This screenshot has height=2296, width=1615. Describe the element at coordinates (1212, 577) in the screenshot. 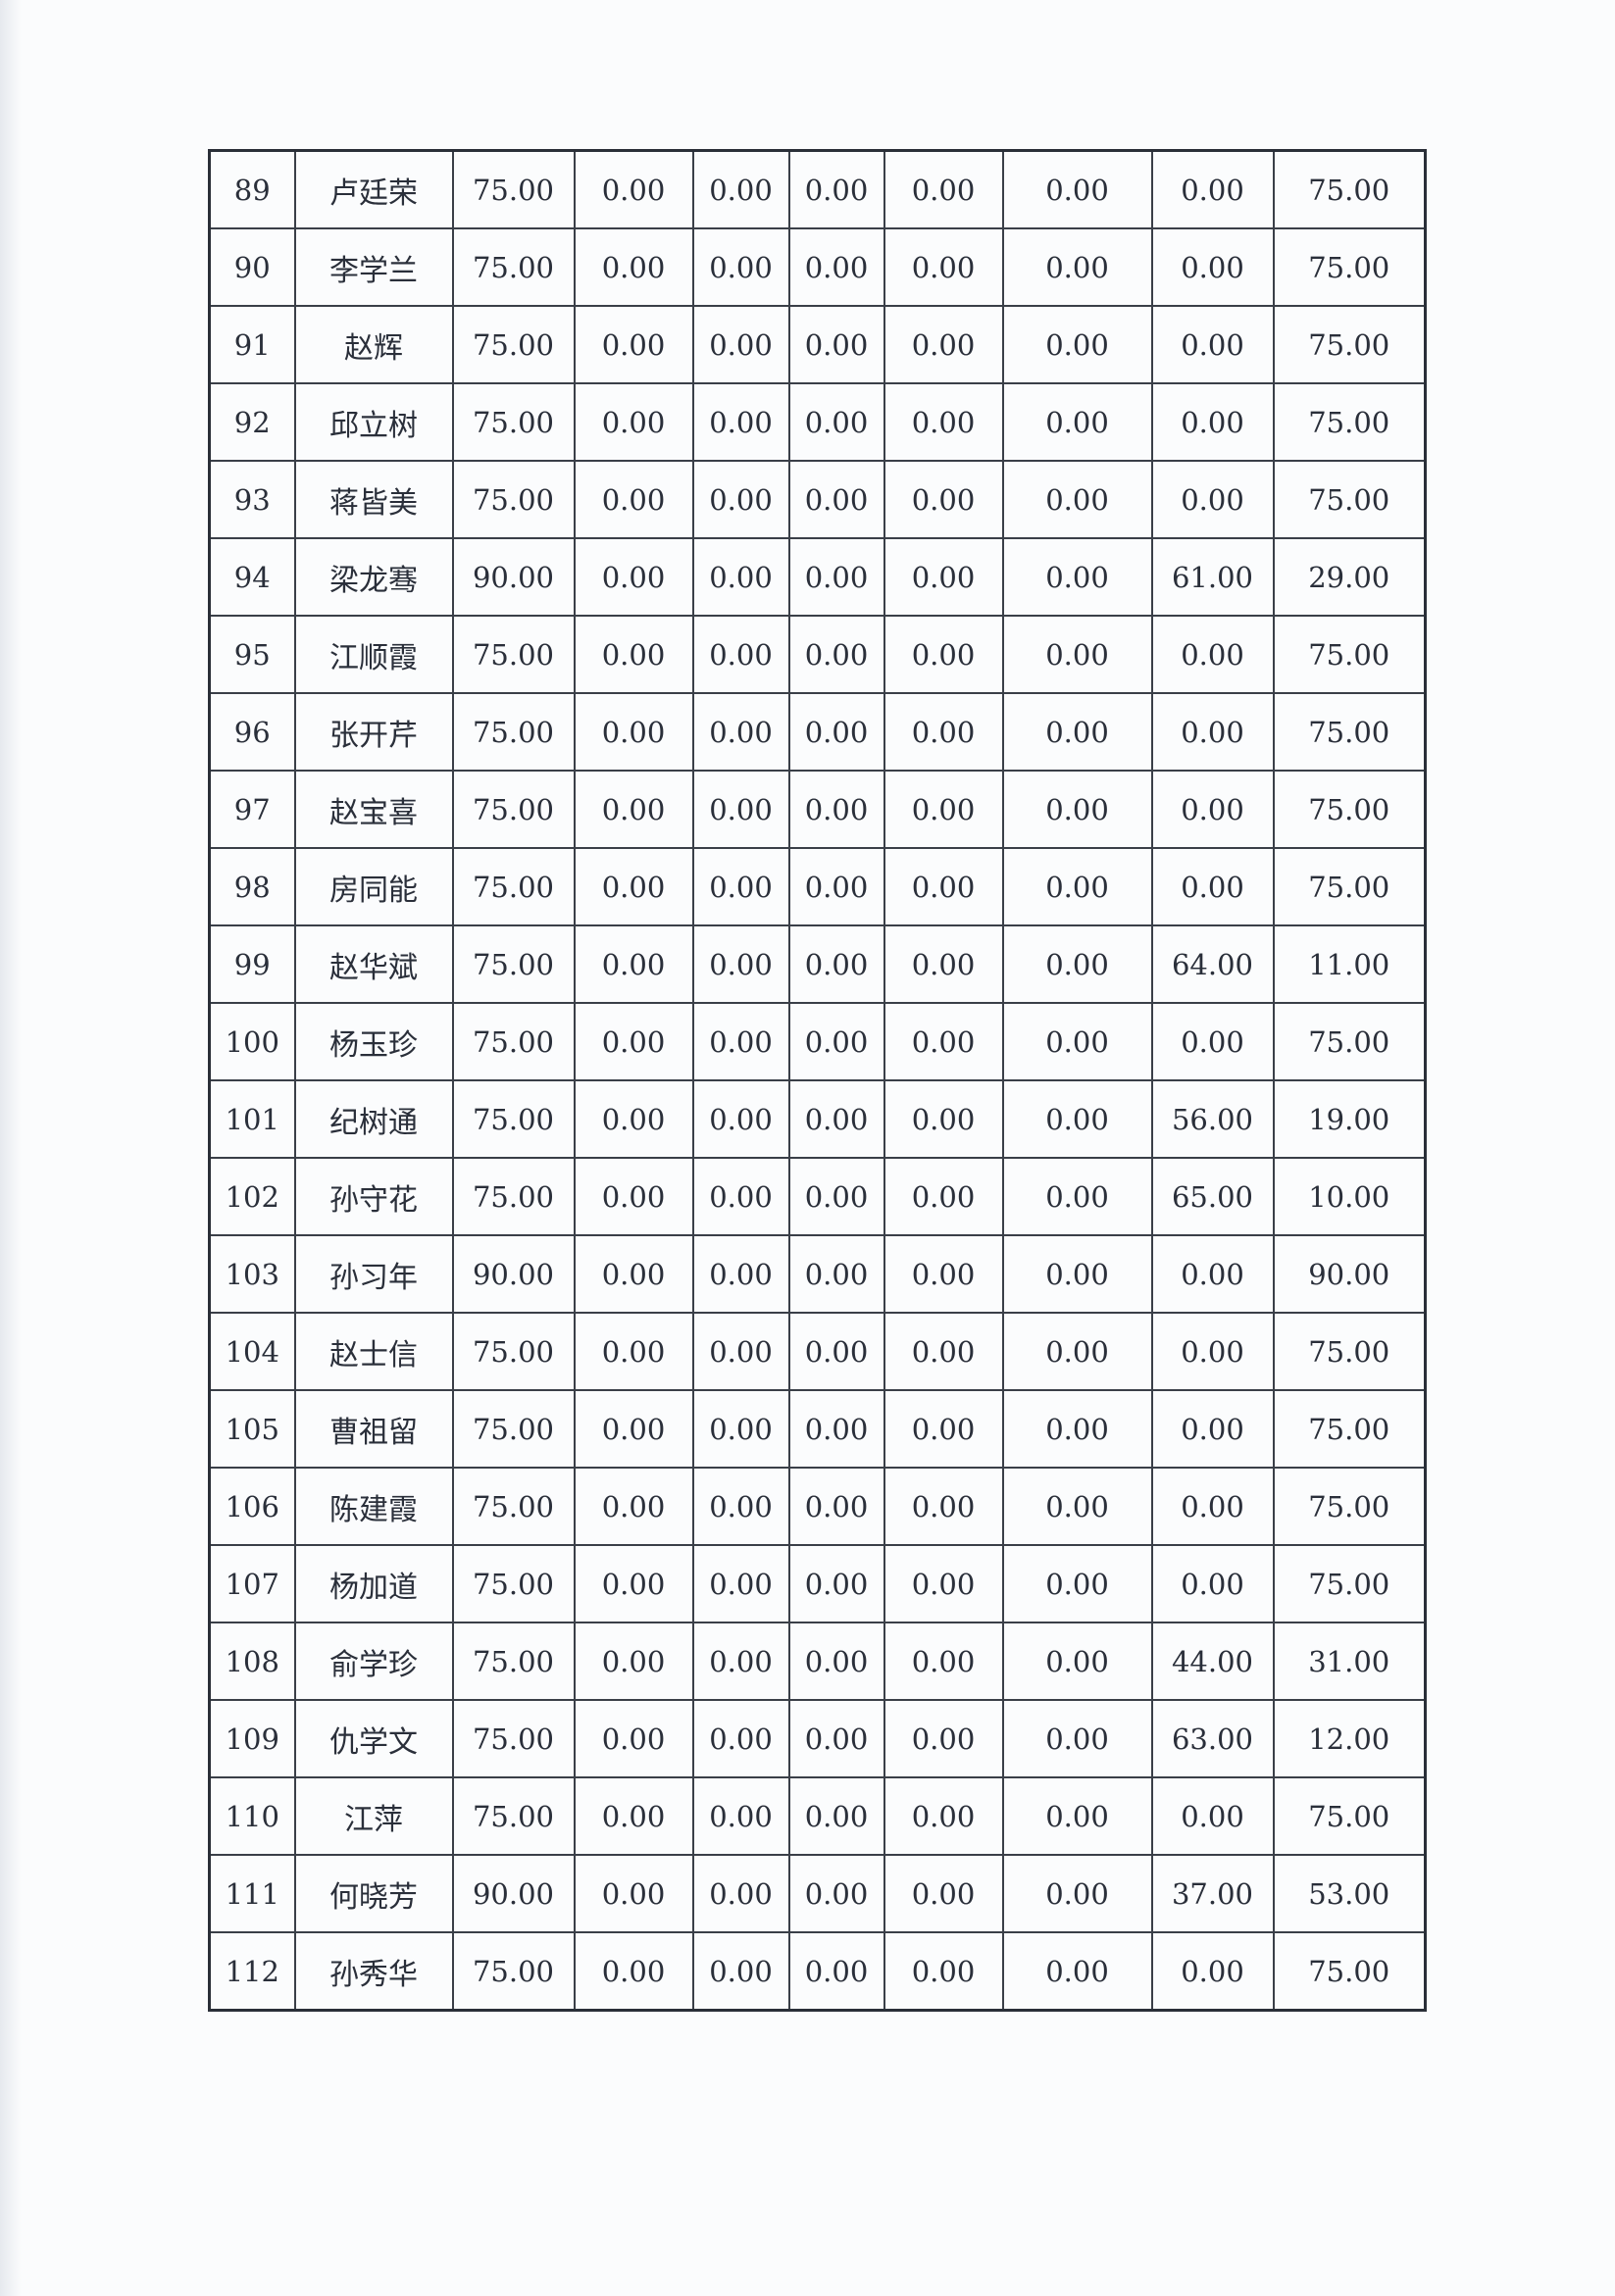

I see `deduction-cell: 61.00` at that location.